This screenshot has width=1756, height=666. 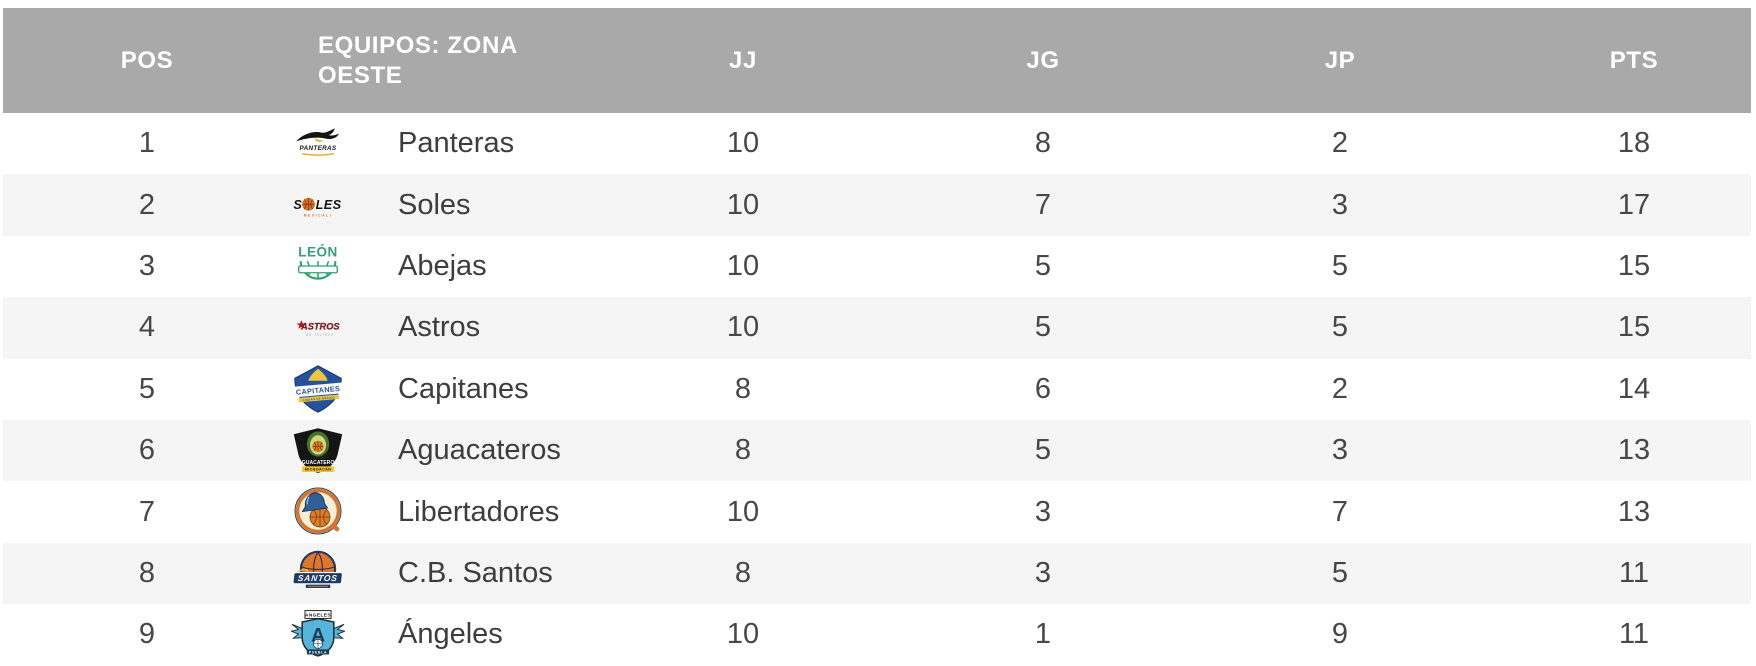 What do you see at coordinates (297, 205) in the screenshot?
I see `soles-wordmark-s: S` at bounding box center [297, 205].